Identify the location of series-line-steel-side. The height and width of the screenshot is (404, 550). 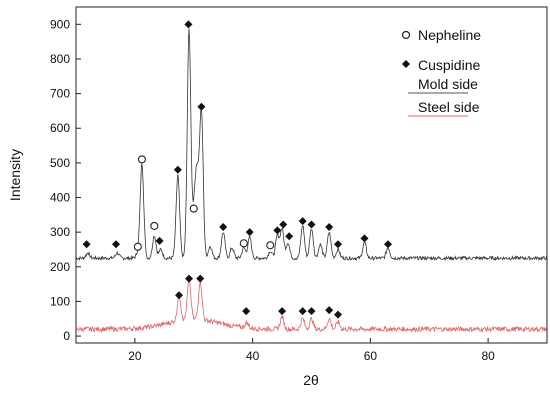
(311, 304).